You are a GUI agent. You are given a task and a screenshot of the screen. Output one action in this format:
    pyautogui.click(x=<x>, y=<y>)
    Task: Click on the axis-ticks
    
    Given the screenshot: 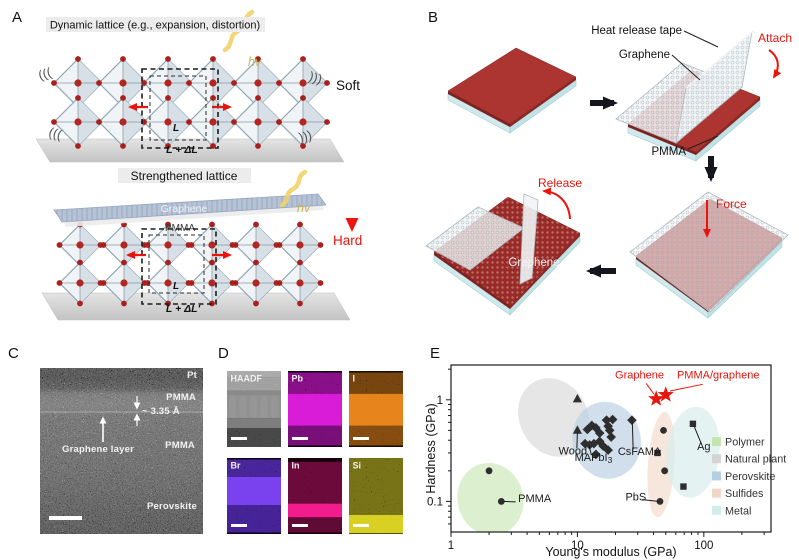 What is the action you would take?
    pyautogui.click(x=605, y=452)
    